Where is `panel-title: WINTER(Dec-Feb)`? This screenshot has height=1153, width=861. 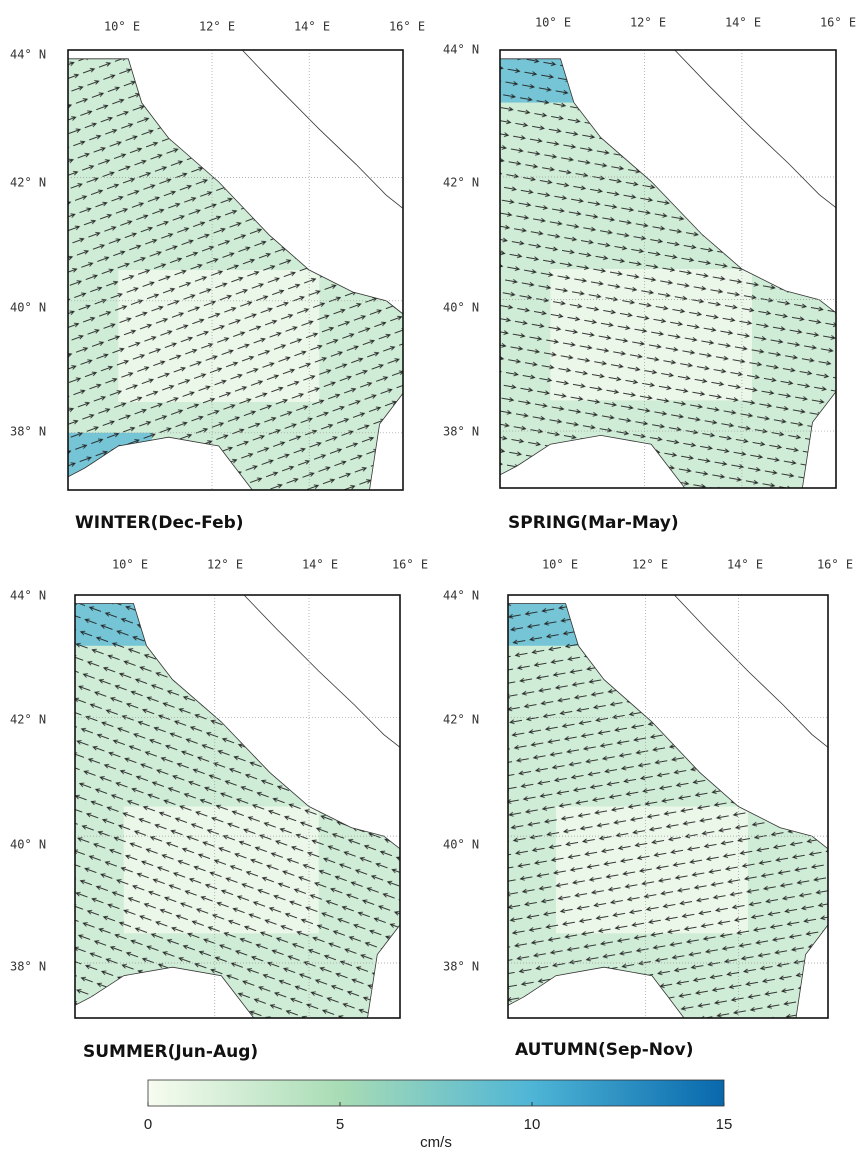 panel-title: WINTER(Dec-Feb) is located at coordinates (159, 523).